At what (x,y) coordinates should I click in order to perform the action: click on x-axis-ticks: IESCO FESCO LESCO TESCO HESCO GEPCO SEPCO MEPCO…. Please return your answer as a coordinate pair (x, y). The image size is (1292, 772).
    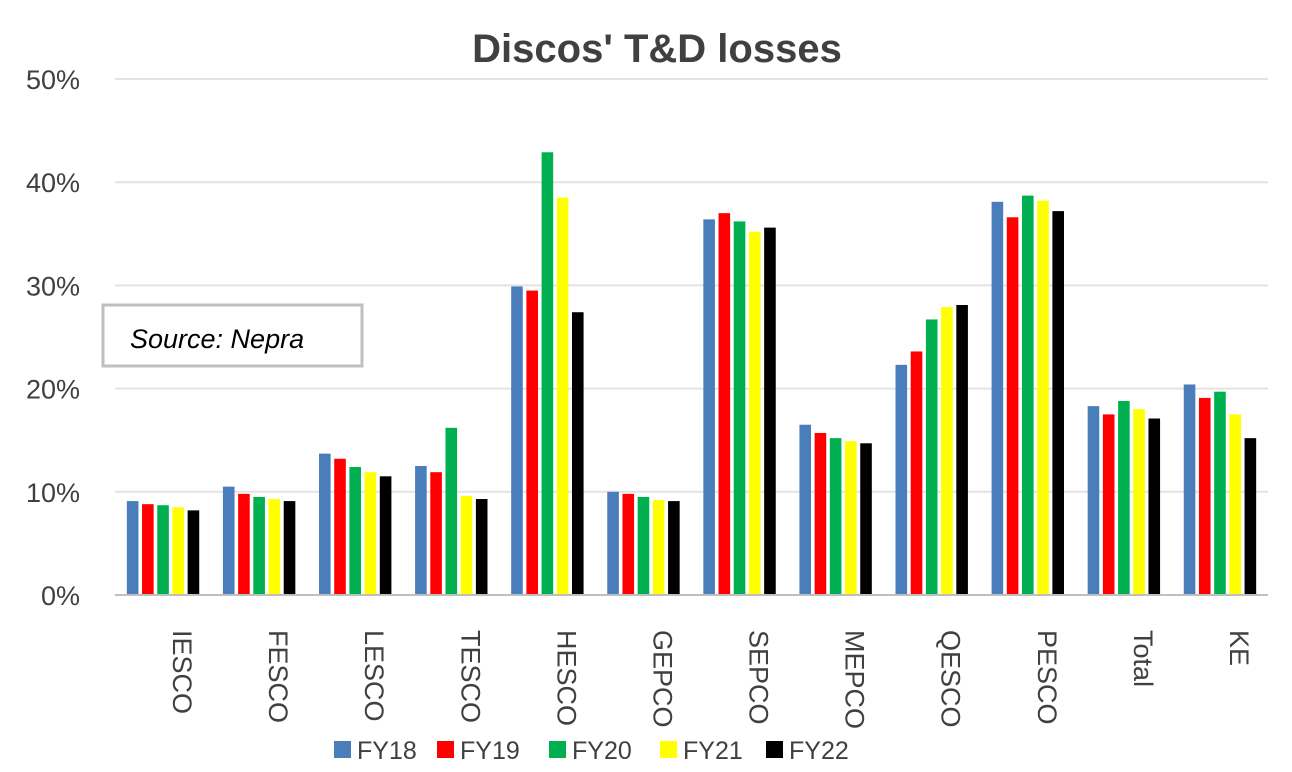
    Looking at the image, I should click on (710, 679).